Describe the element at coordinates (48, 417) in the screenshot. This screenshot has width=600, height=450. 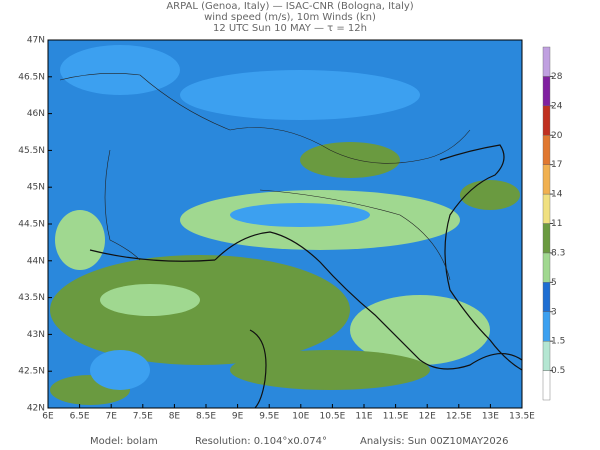
I see `lon-label: 6E` at that location.